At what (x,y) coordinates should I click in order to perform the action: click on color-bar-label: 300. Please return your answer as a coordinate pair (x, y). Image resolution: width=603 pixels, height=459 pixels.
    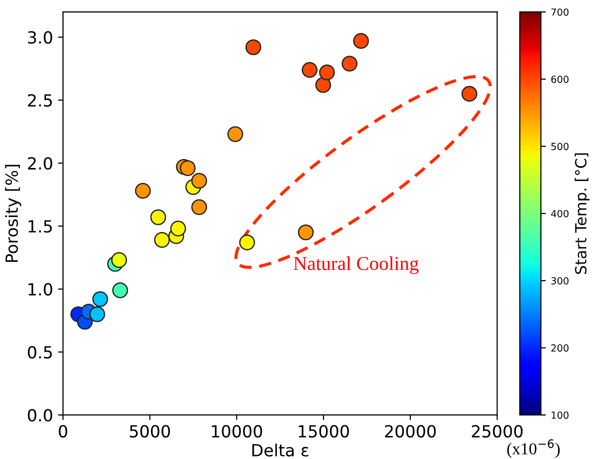
    Looking at the image, I should click on (560, 280).